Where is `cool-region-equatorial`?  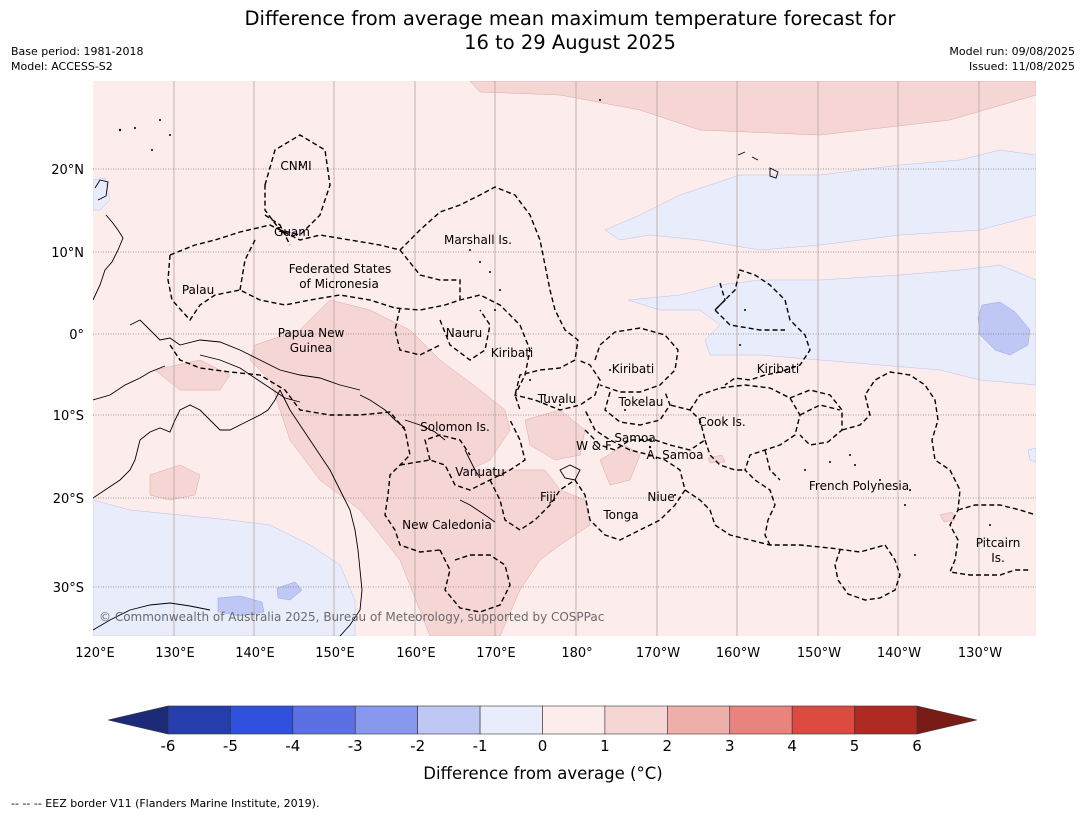 cool-region-equatorial is located at coordinates (831, 325).